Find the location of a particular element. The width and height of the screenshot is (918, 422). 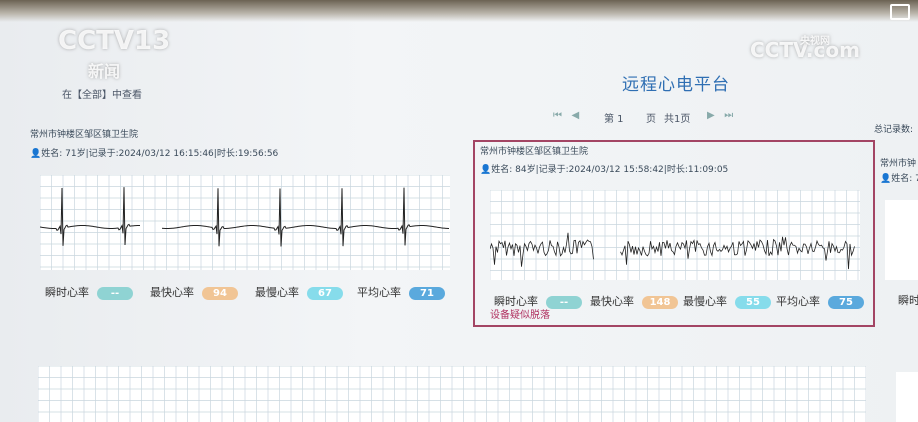

metric: 最快心率 148 is located at coordinates (634, 299).